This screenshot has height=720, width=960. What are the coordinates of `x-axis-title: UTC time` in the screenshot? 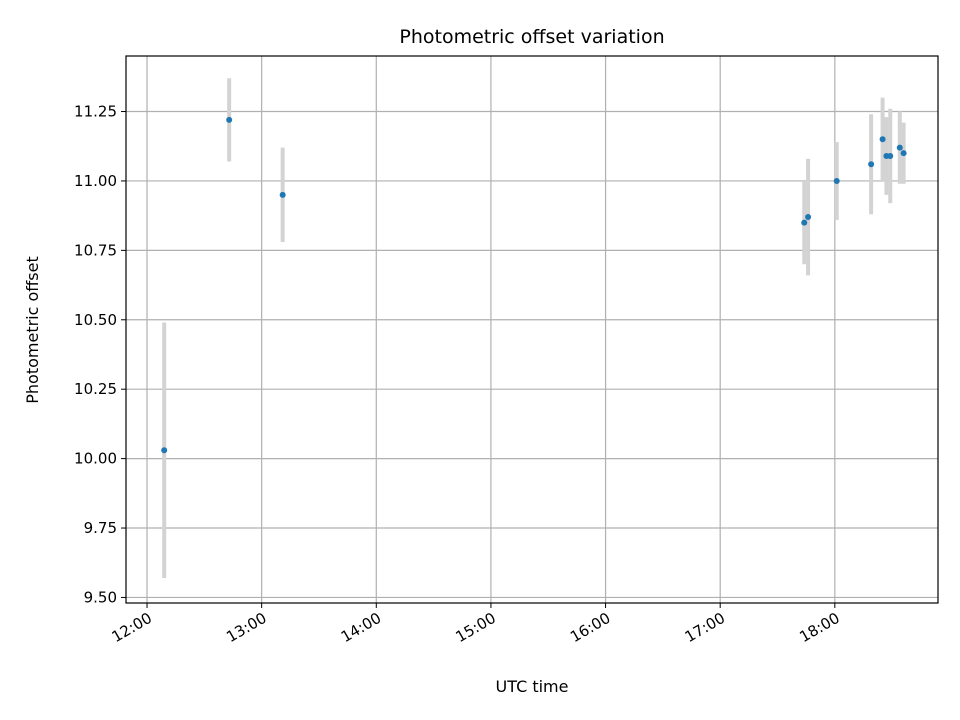 It's located at (532, 686).